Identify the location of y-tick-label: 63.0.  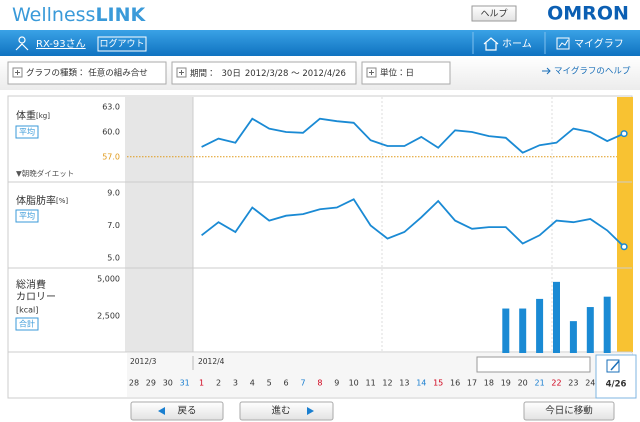
(111, 107).